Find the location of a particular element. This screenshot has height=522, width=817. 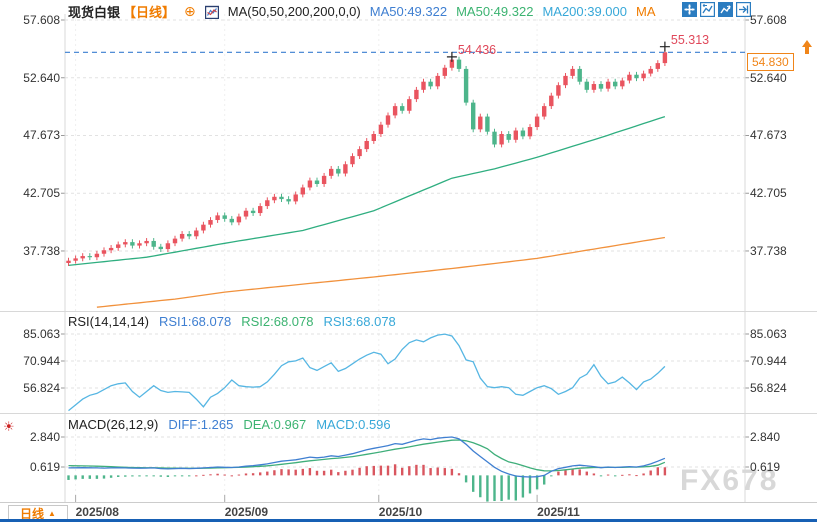

rsi-title: RSI(14,14,14) is located at coordinates (108, 321).